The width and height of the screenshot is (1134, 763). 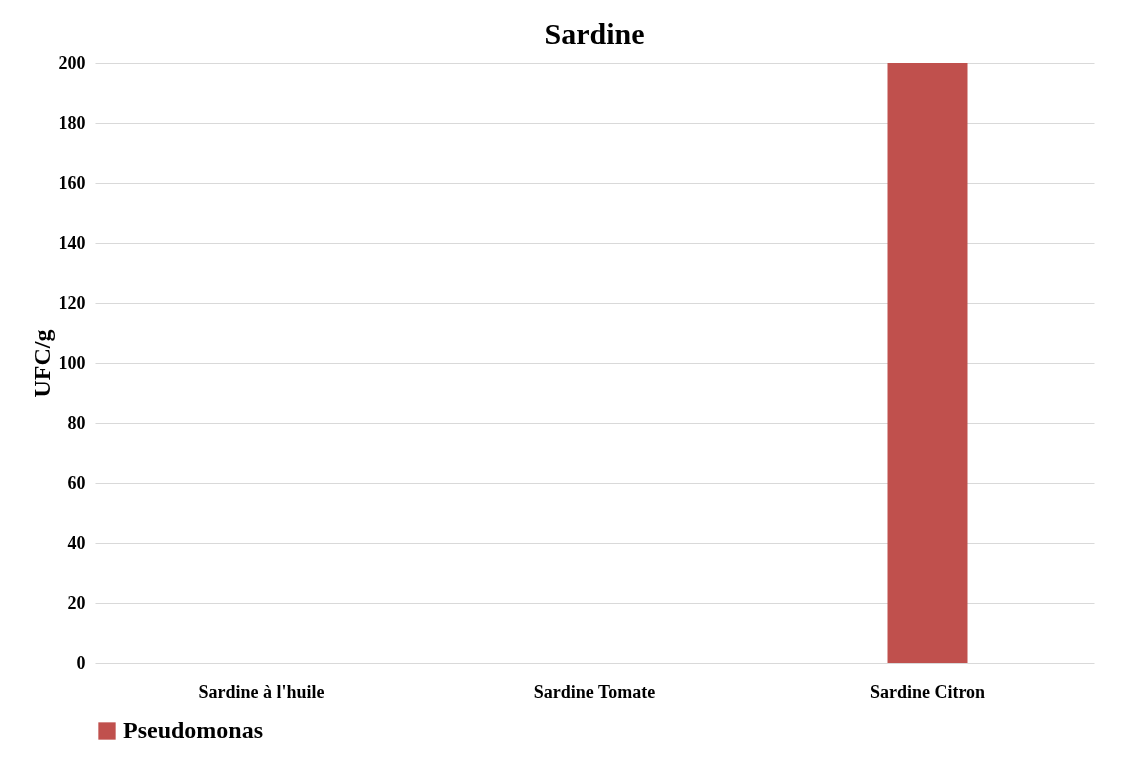 What do you see at coordinates (72, 362) in the screenshot?
I see `y-tick-label: 100` at bounding box center [72, 362].